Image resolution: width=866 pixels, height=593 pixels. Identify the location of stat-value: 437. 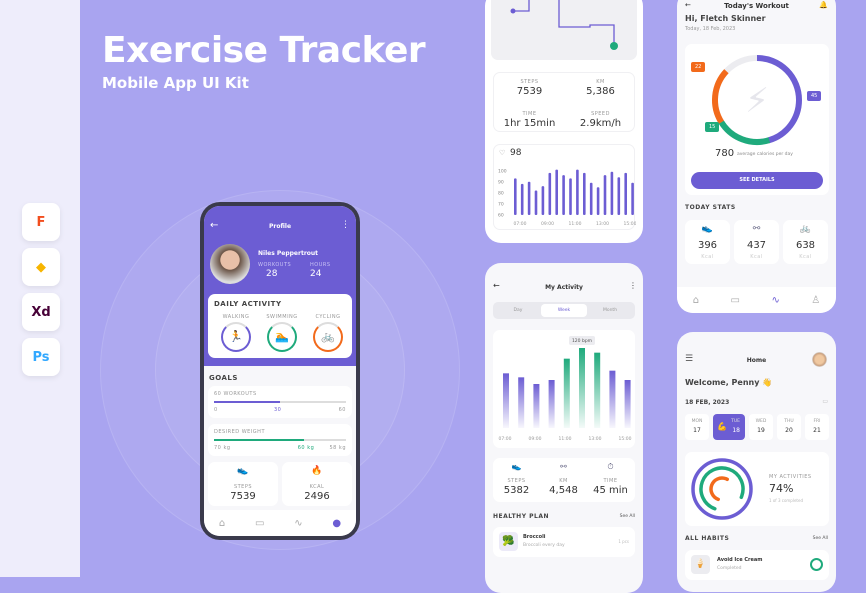
(756, 245).